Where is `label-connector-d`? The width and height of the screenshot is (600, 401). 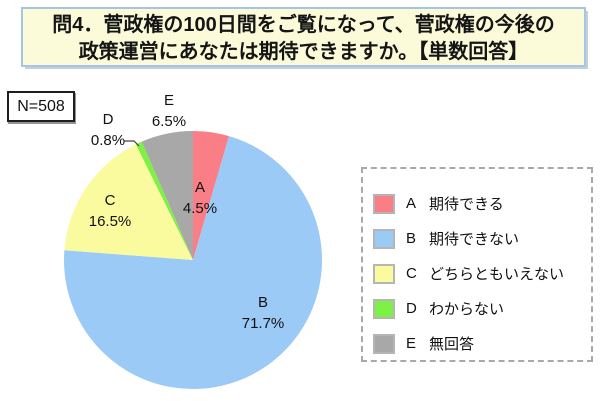 label-connector-d is located at coordinates (132, 143).